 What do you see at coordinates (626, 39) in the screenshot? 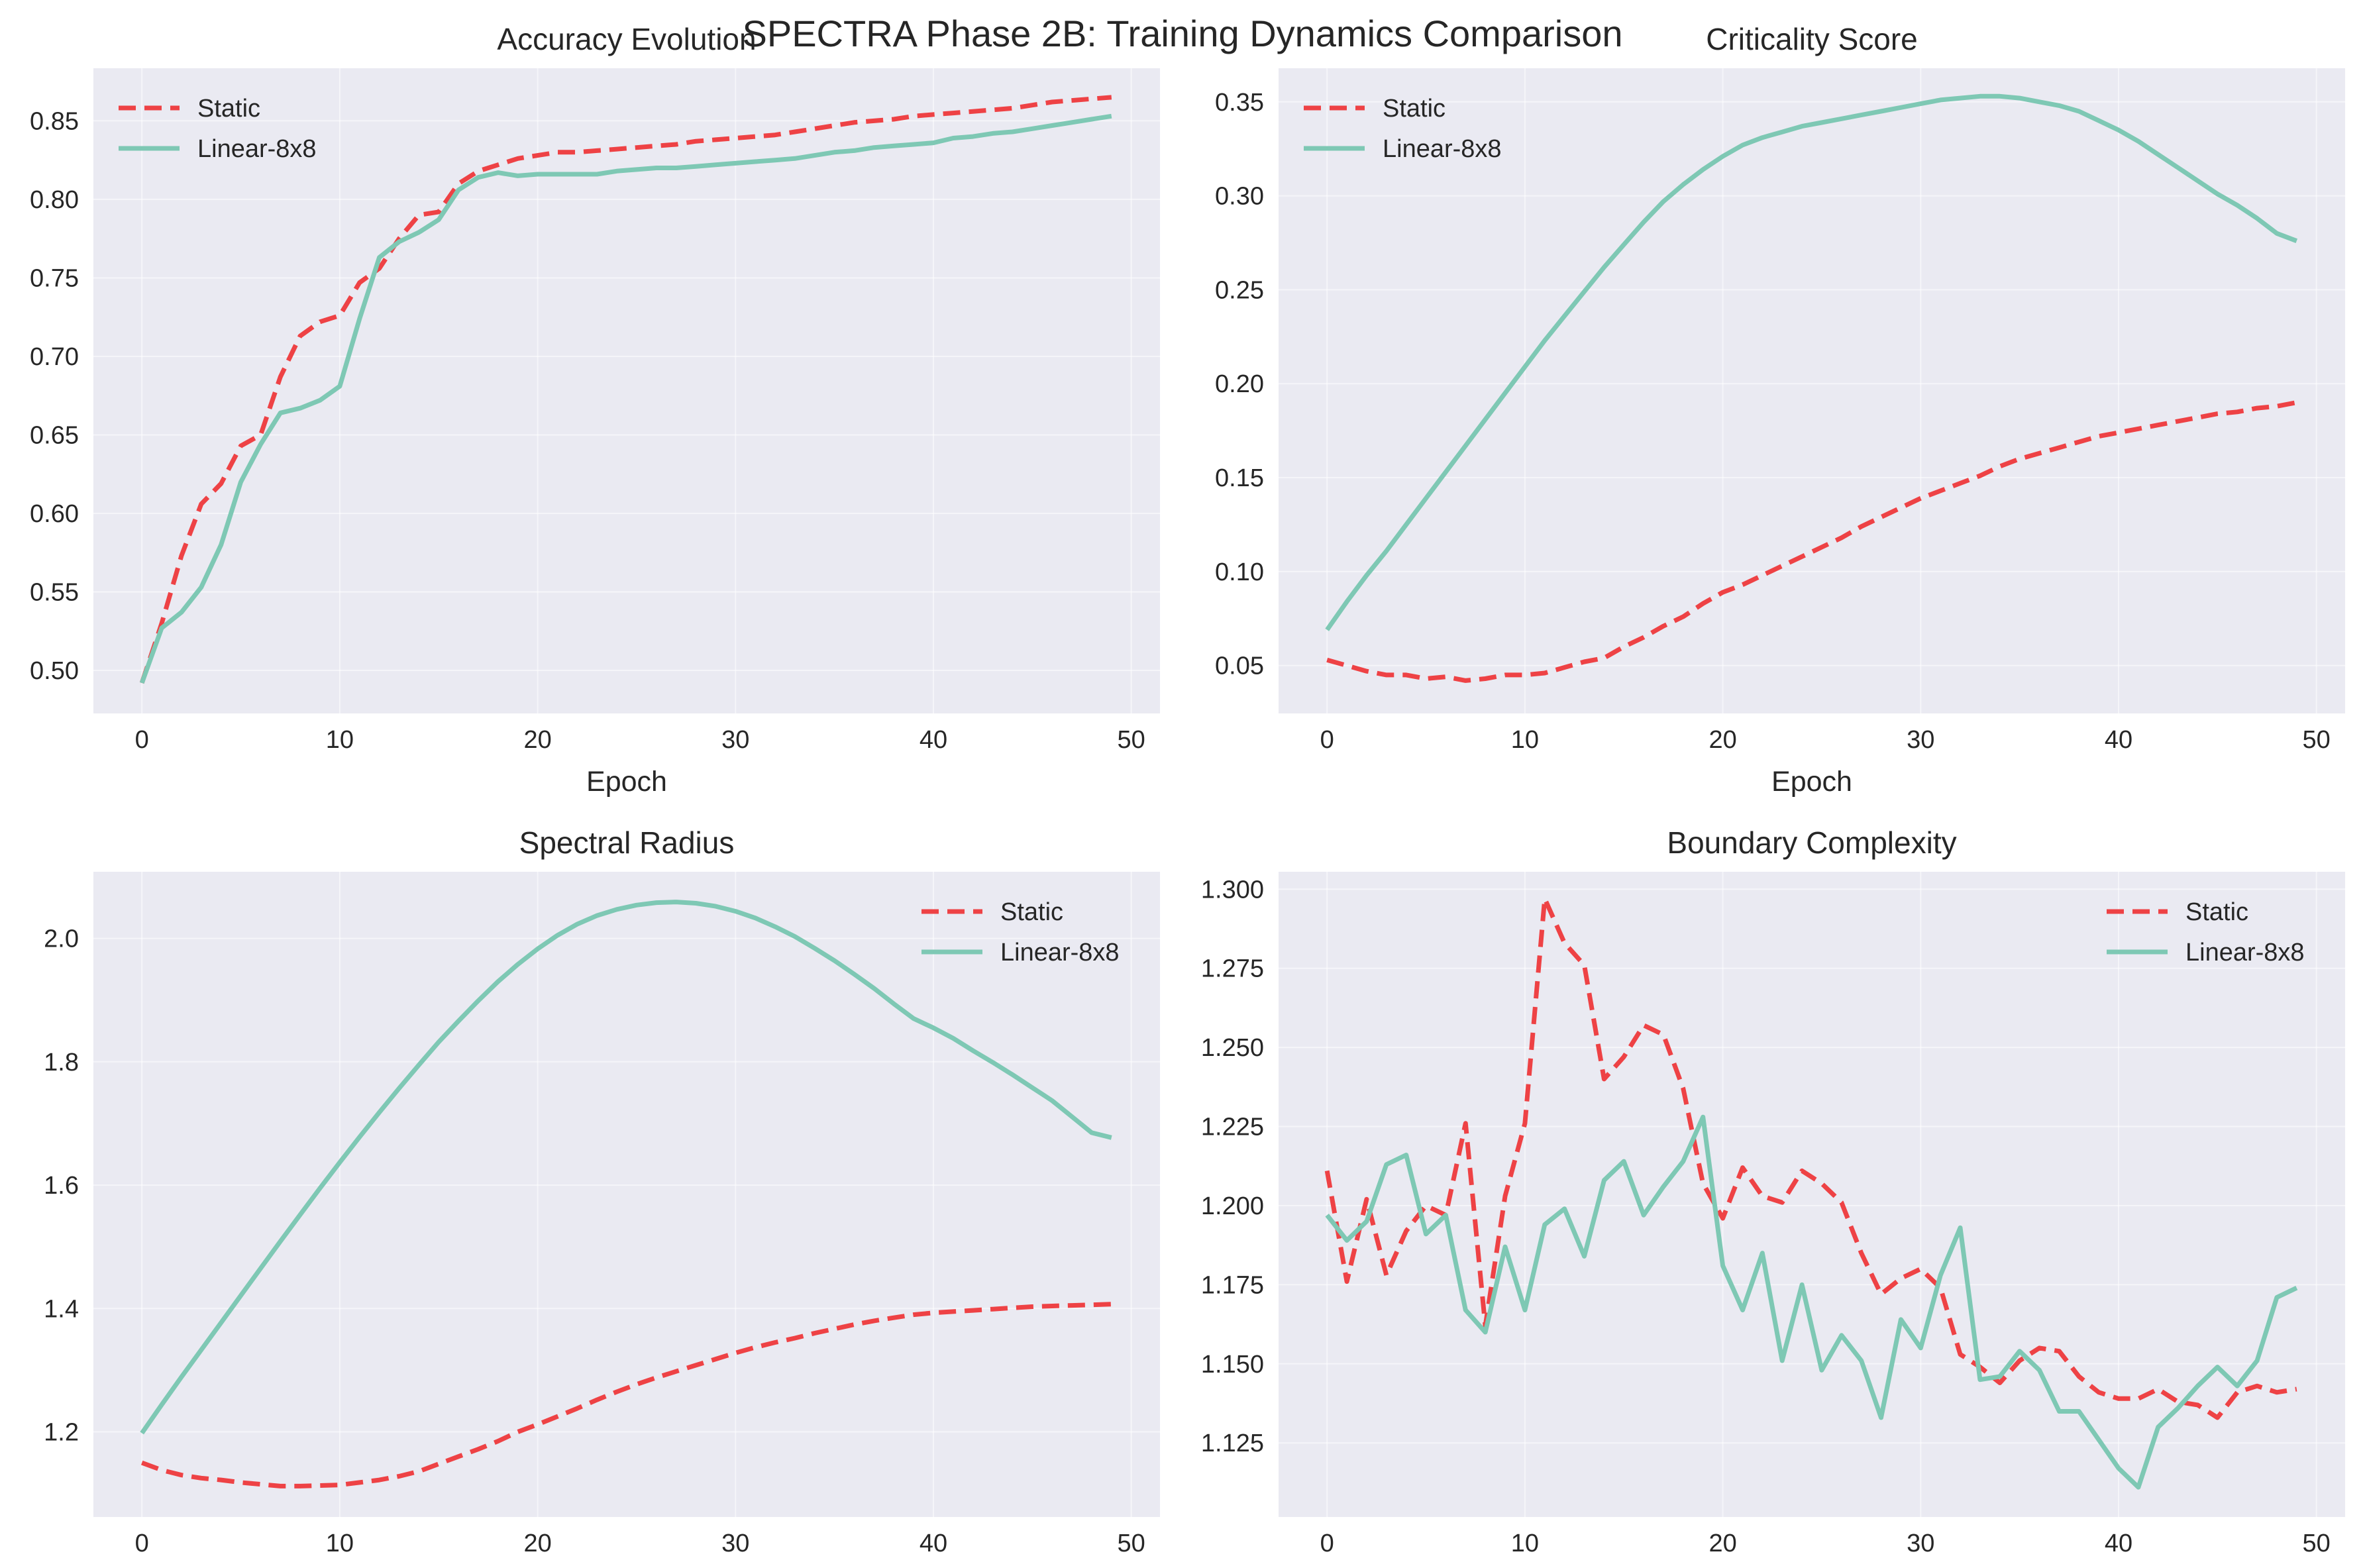
I see `chart-title: Accuracy Evolution` at bounding box center [626, 39].